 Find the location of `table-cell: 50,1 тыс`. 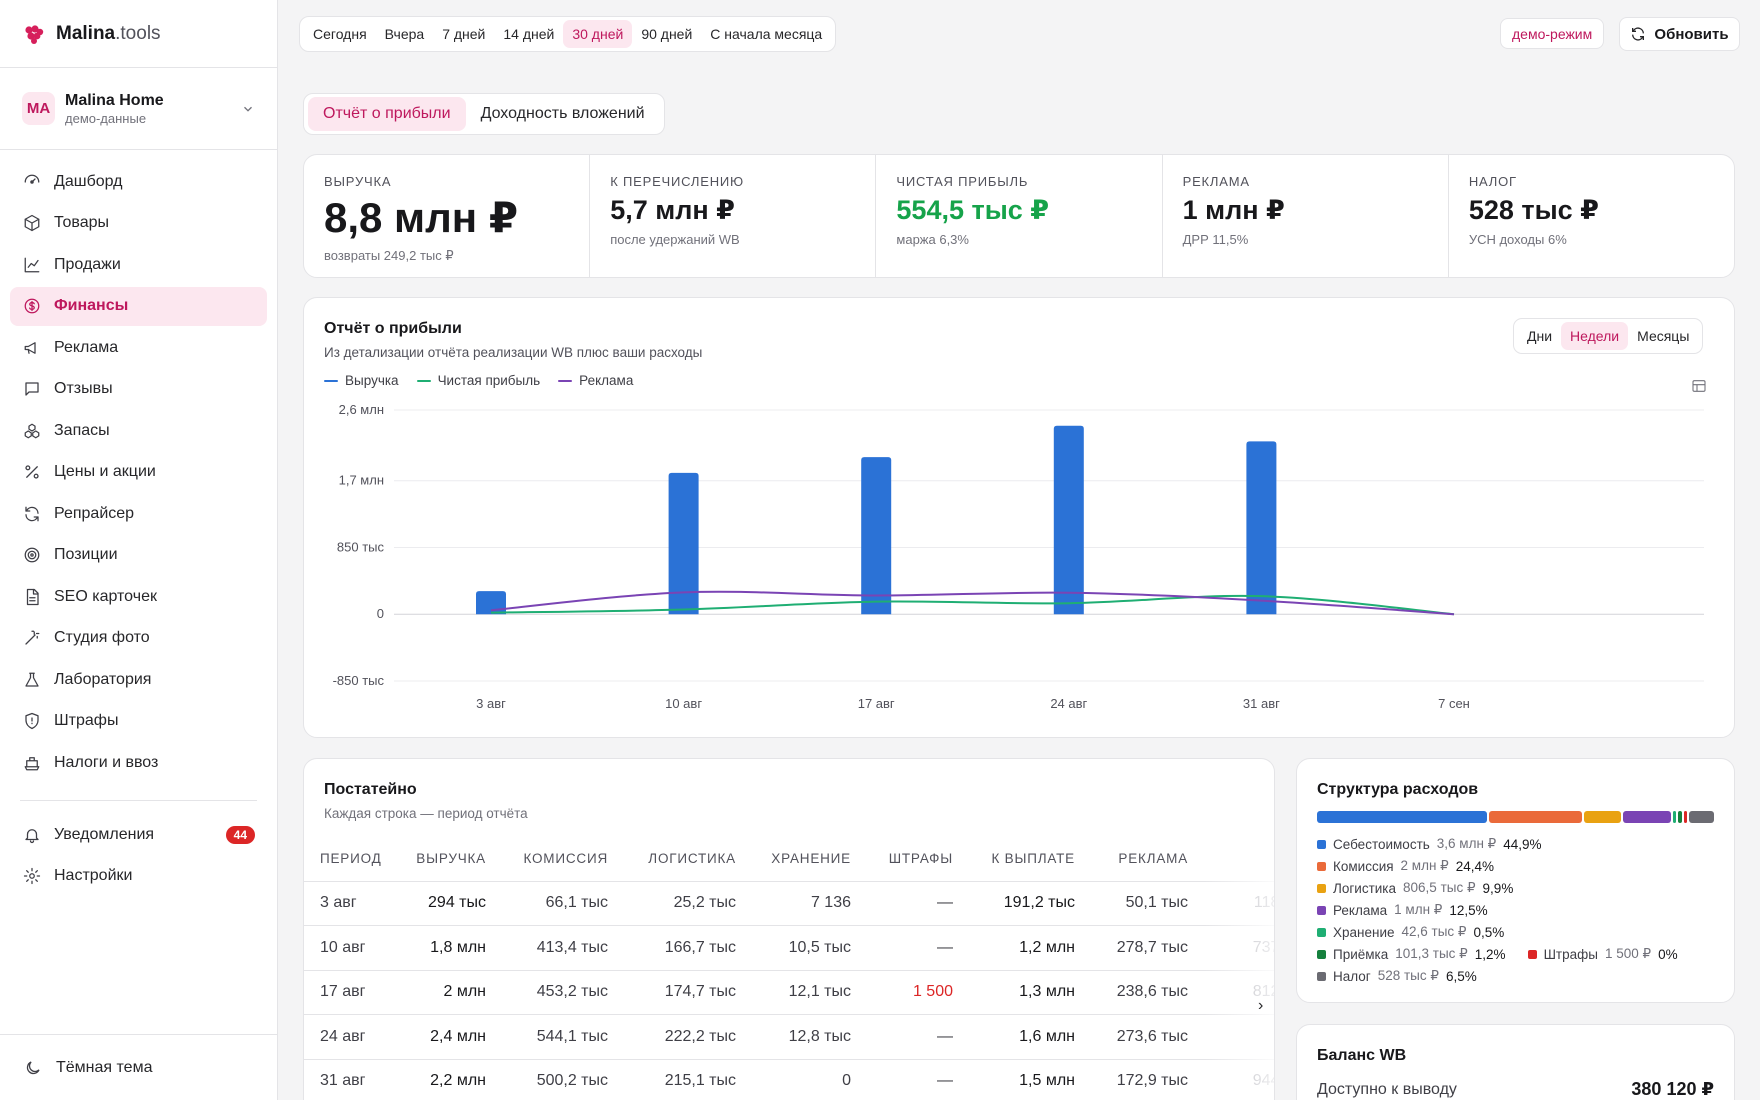

table-cell: 50,1 тыс is located at coordinates (1131, 903).